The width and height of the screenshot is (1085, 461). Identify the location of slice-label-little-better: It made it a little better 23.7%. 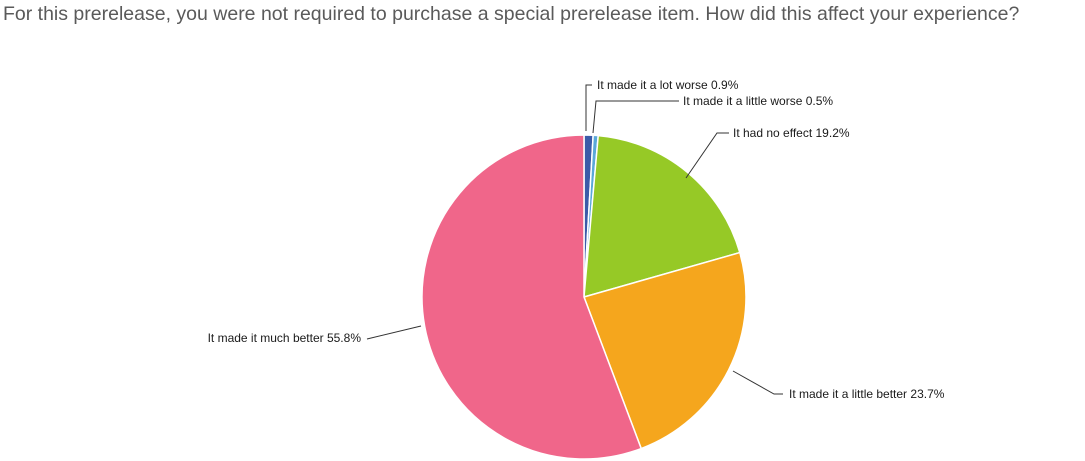
(867, 394).